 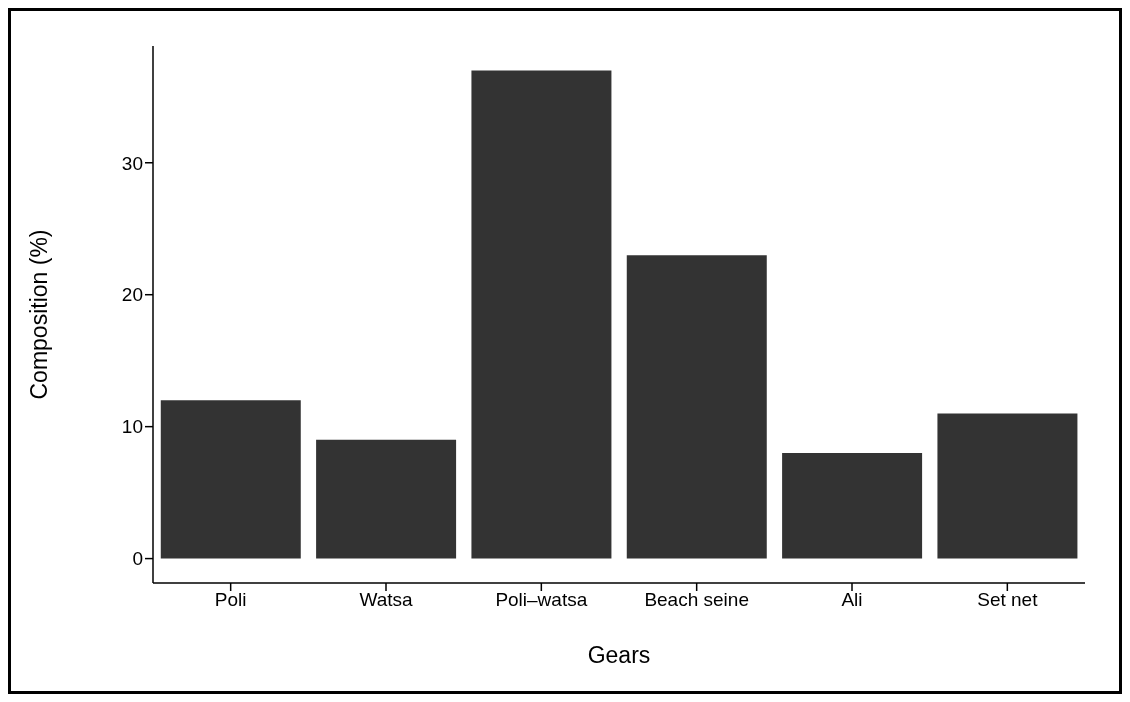 I want to click on x-tick-label: Poli–watsa, so click(x=541, y=600).